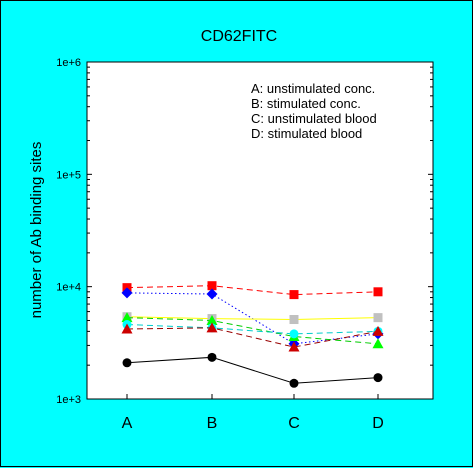 This screenshot has height=468, width=473. Describe the element at coordinates (253, 413) in the screenshot. I see `x-axis: A B C D` at that location.